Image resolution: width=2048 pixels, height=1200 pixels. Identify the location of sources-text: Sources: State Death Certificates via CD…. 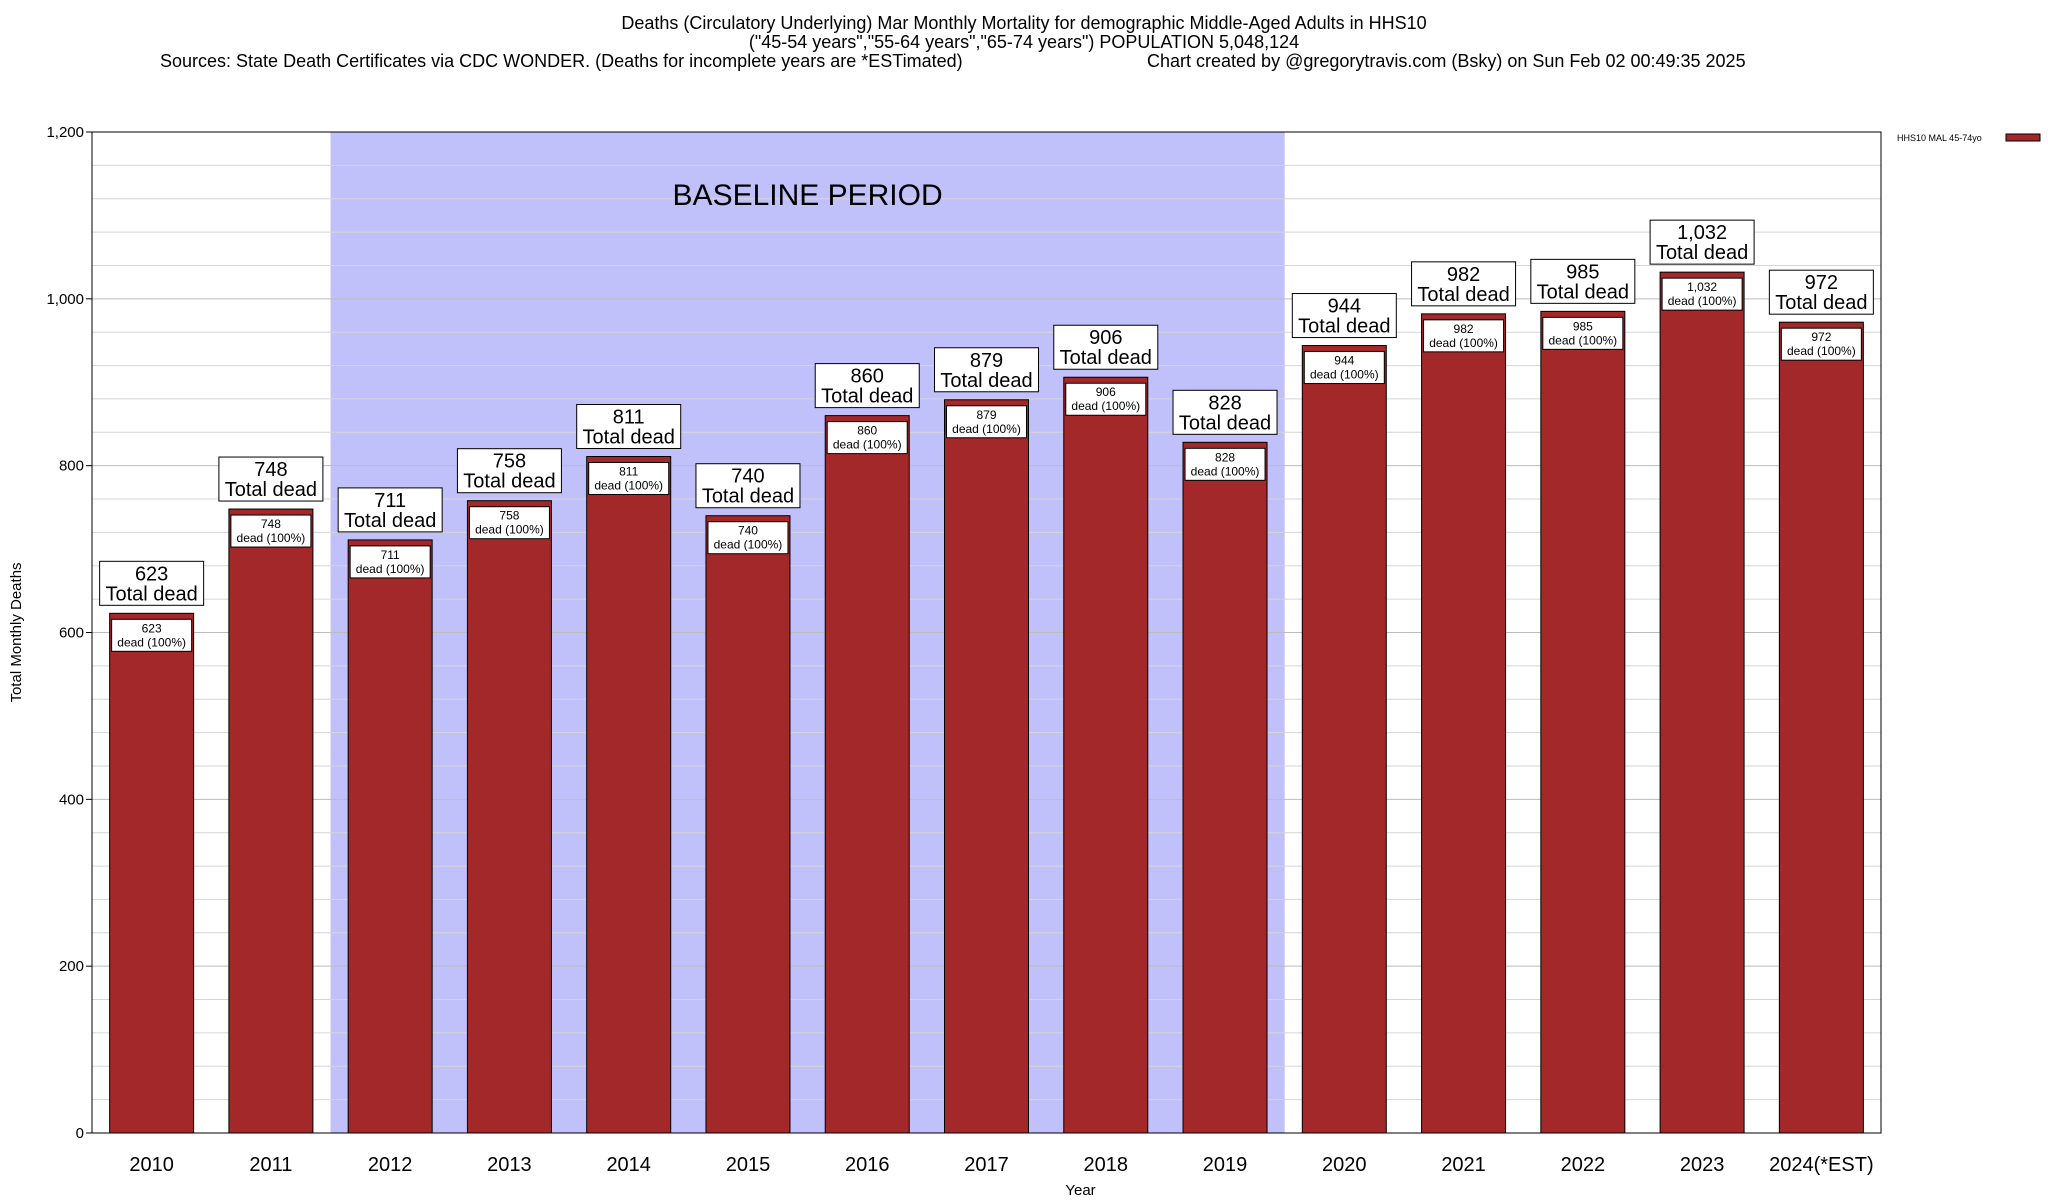
(561, 61).